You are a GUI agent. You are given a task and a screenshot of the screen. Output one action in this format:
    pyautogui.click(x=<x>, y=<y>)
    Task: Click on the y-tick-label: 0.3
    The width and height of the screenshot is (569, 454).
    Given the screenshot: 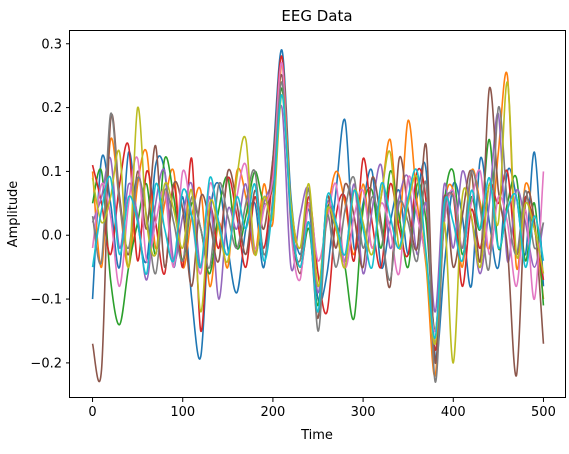 What is the action you would take?
    pyautogui.click(x=51, y=44)
    